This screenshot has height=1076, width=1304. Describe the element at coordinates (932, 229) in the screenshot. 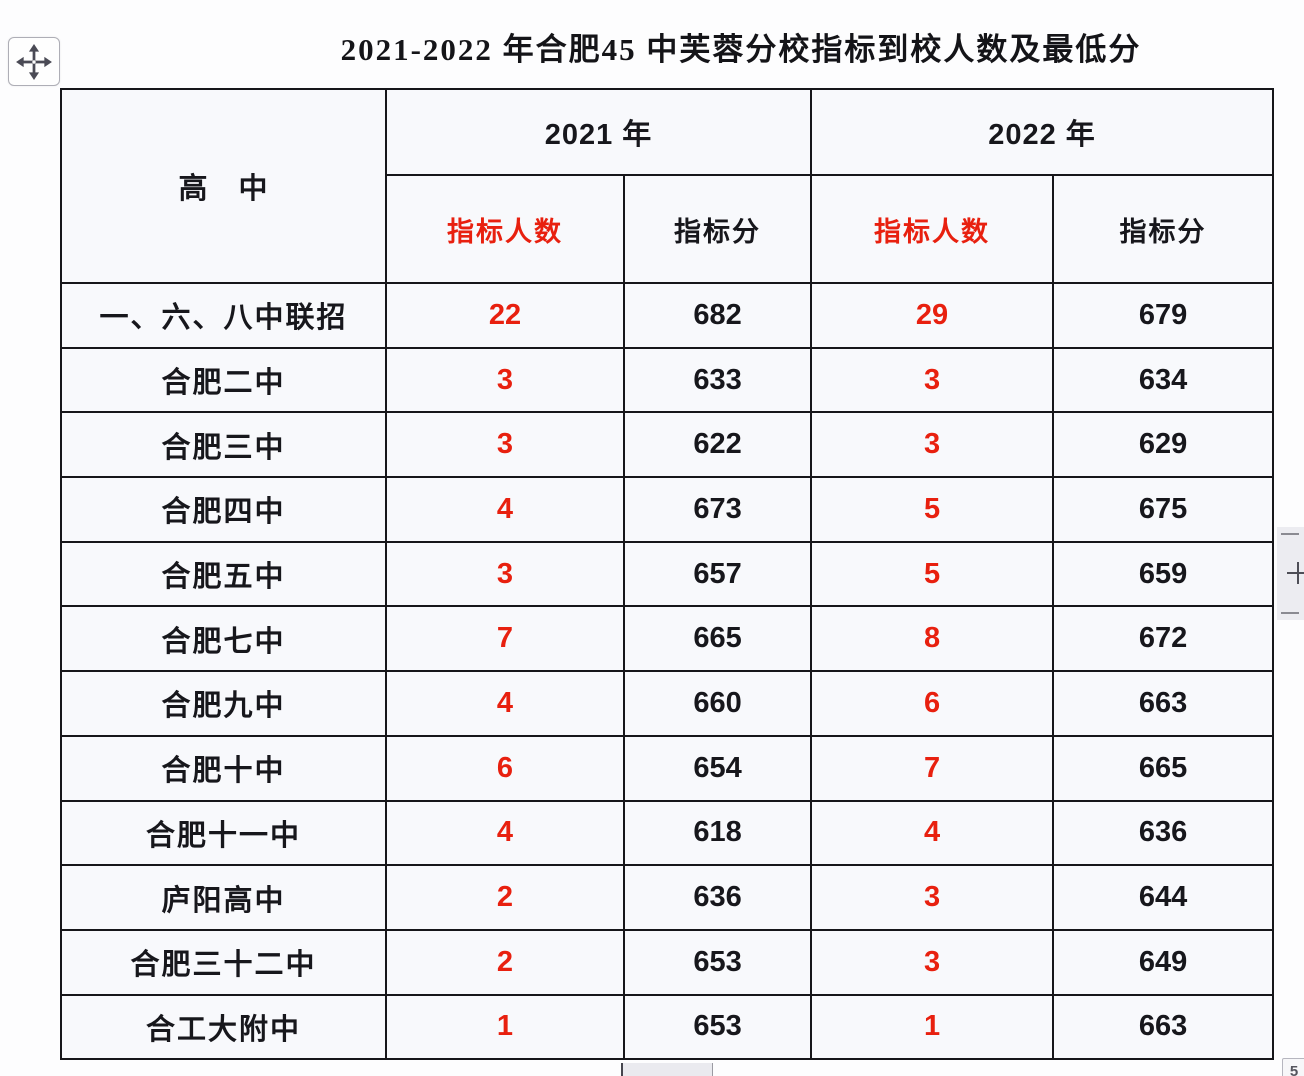

I see `header-count-2022: 指标人数` at that location.